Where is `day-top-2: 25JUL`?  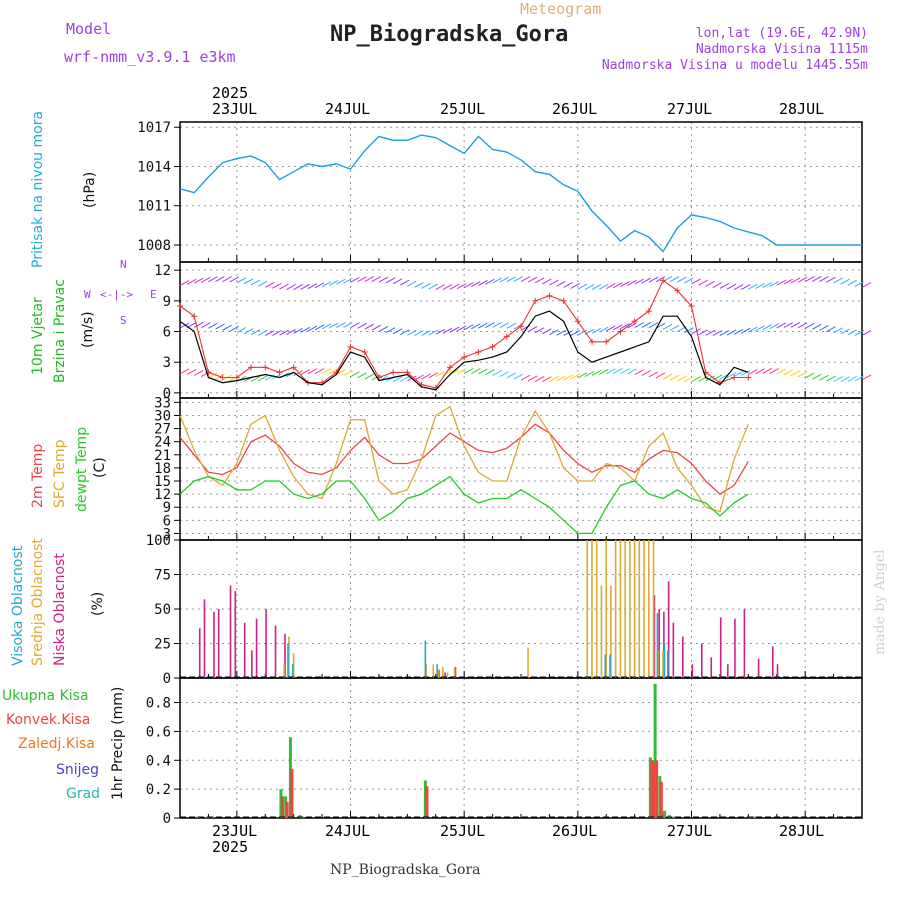
day-top-2: 25JUL is located at coordinates (463, 109).